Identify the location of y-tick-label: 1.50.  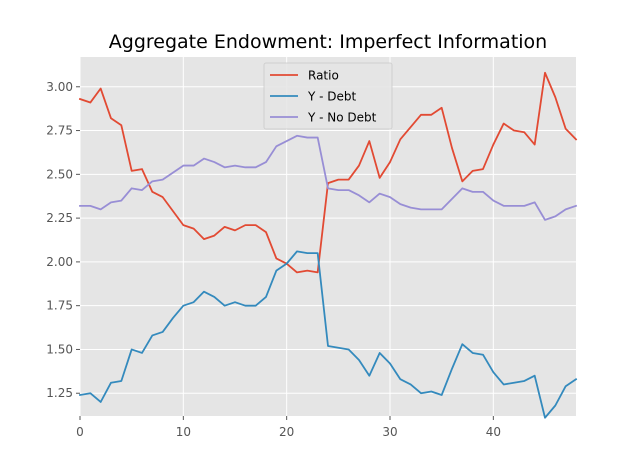
(59, 349).